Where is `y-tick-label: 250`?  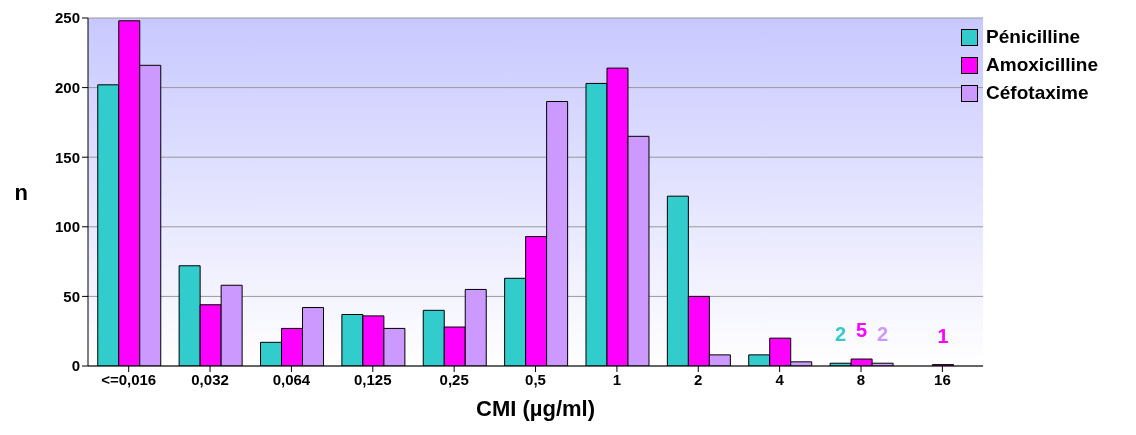
y-tick-label: 250 is located at coordinates (67, 18).